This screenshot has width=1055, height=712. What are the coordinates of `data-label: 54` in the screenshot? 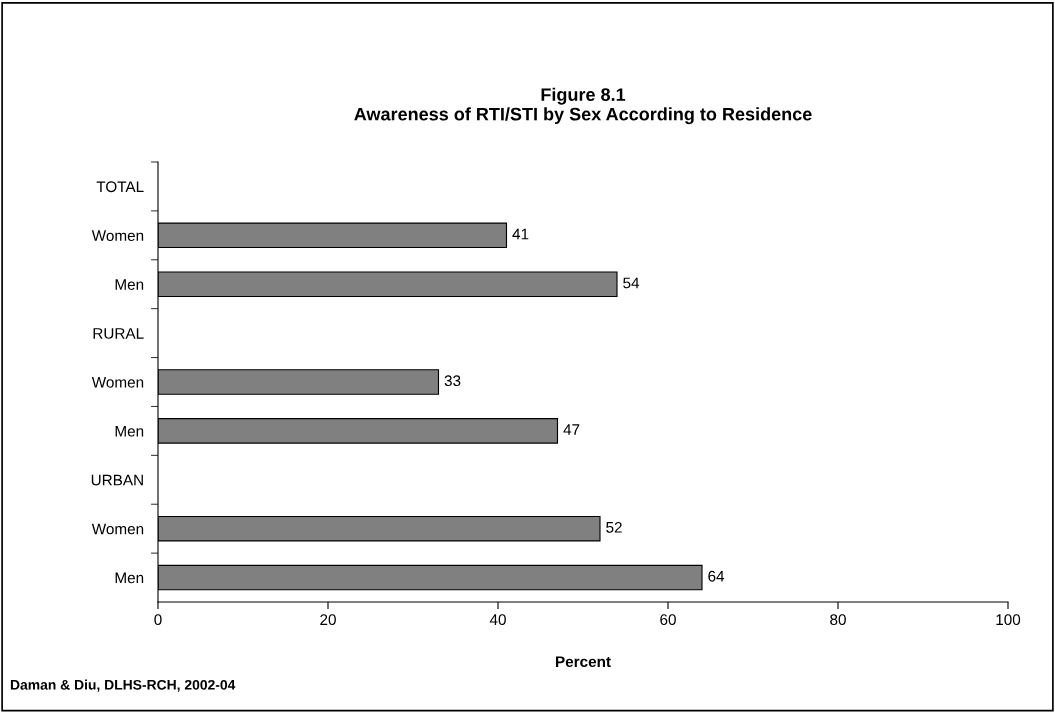 It's located at (631, 283).